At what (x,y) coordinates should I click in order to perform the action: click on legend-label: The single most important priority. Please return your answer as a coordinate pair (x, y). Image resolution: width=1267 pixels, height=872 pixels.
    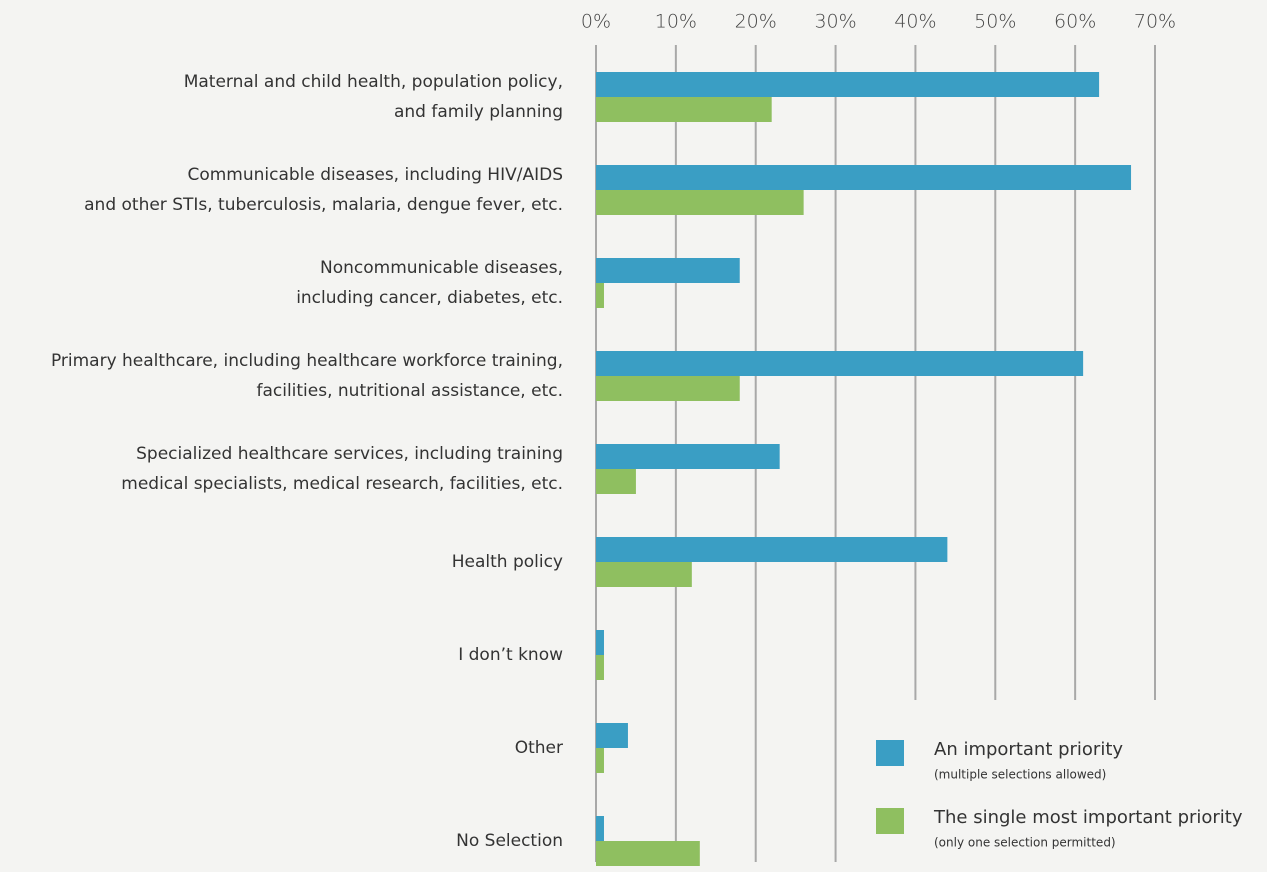
    Looking at the image, I should click on (1088, 817).